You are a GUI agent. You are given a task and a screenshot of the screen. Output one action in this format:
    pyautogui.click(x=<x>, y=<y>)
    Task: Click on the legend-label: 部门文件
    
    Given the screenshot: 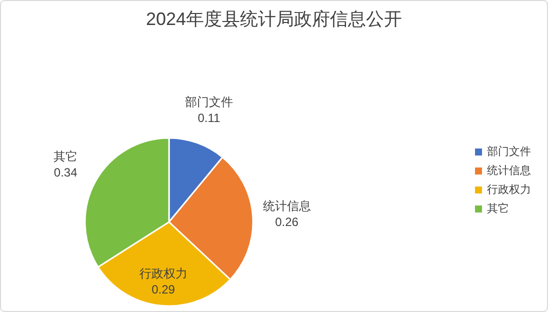 What is the action you would take?
    pyautogui.click(x=509, y=151)
    